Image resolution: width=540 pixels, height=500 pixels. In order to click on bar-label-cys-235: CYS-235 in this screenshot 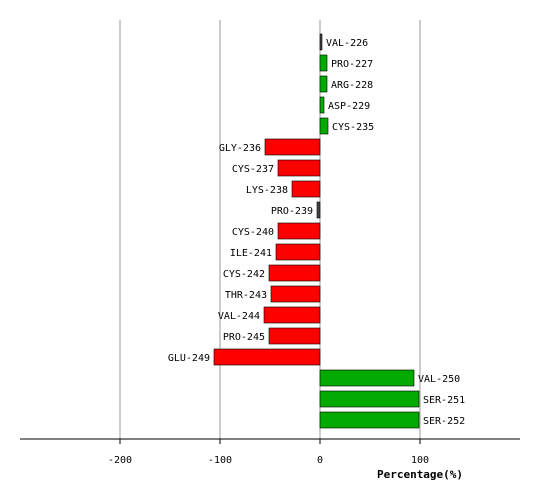, I will do `click(353, 127)`.